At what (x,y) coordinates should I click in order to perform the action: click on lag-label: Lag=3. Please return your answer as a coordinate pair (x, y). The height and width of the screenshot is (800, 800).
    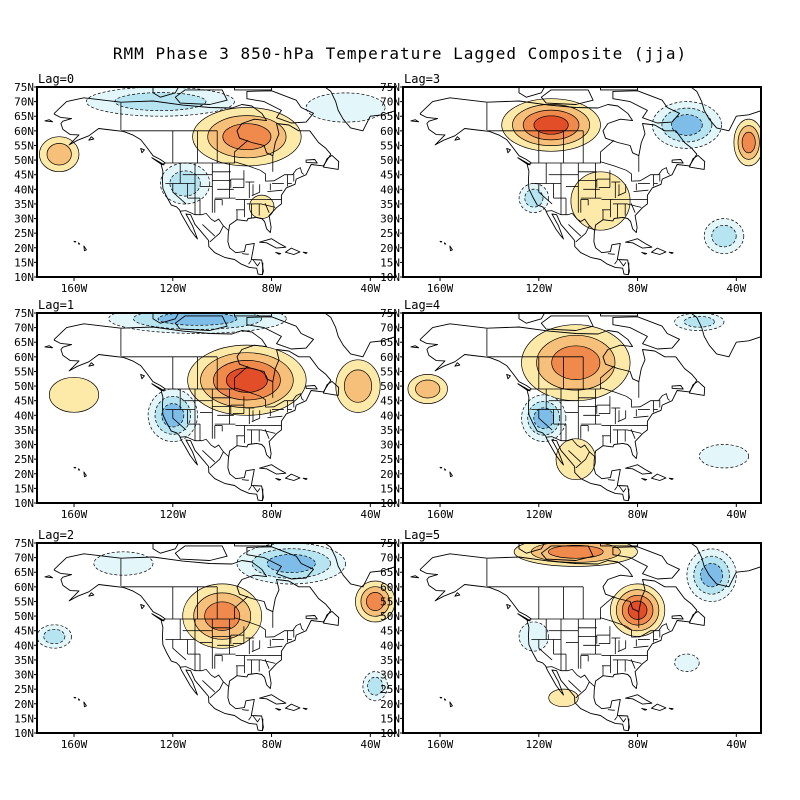
    Looking at the image, I should click on (422, 79).